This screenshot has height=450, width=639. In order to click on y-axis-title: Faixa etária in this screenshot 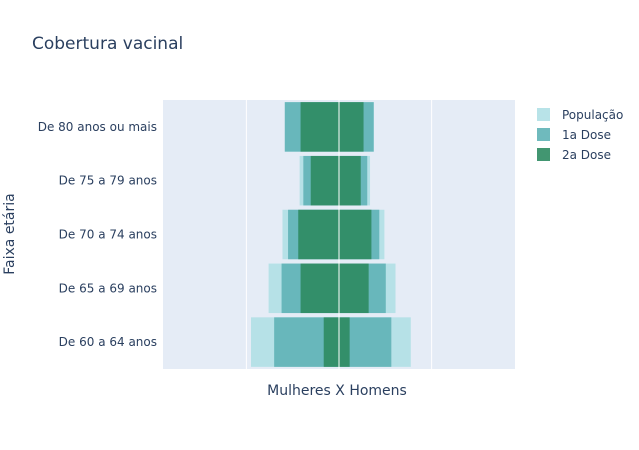, I will do `click(10, 233)`.